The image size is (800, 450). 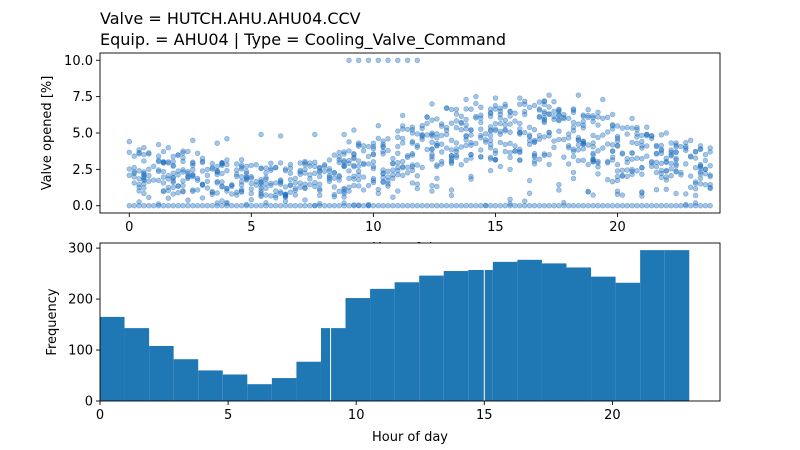 I want to click on histogram-y-axis-label: Frequency, so click(x=52, y=321).